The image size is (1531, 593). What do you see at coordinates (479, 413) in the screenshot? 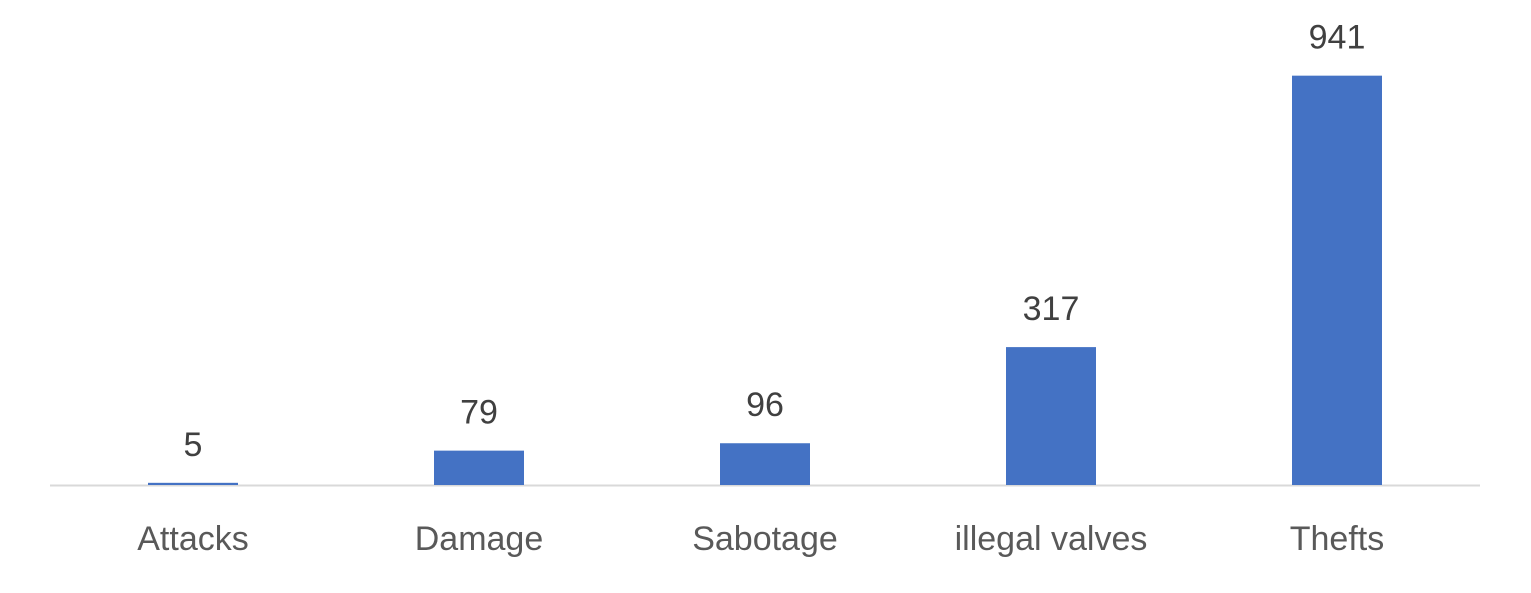
I see `data-label: 79` at bounding box center [479, 413].